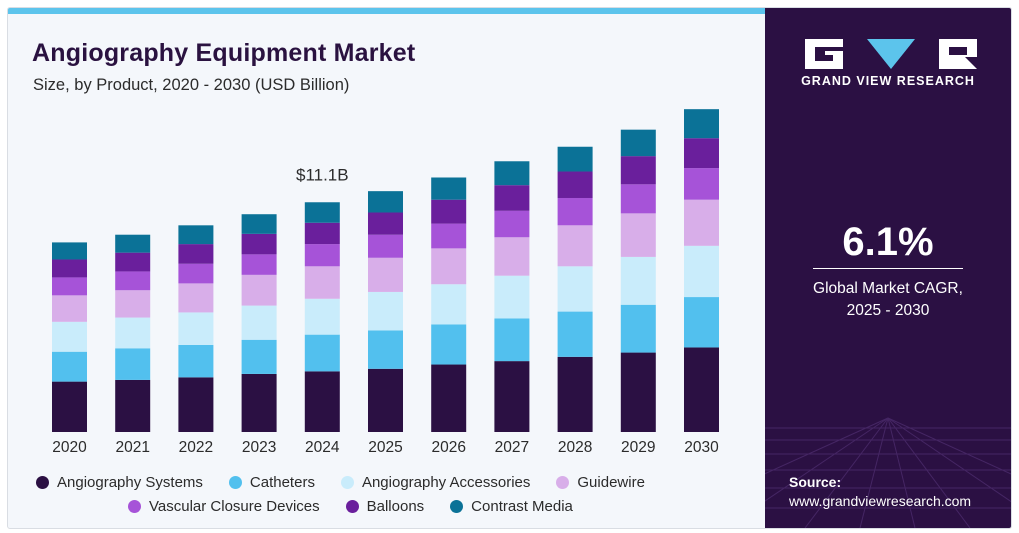 The image size is (1019, 533). Describe the element at coordinates (133, 304) in the screenshot. I see `bar-2021-guidewire` at that location.